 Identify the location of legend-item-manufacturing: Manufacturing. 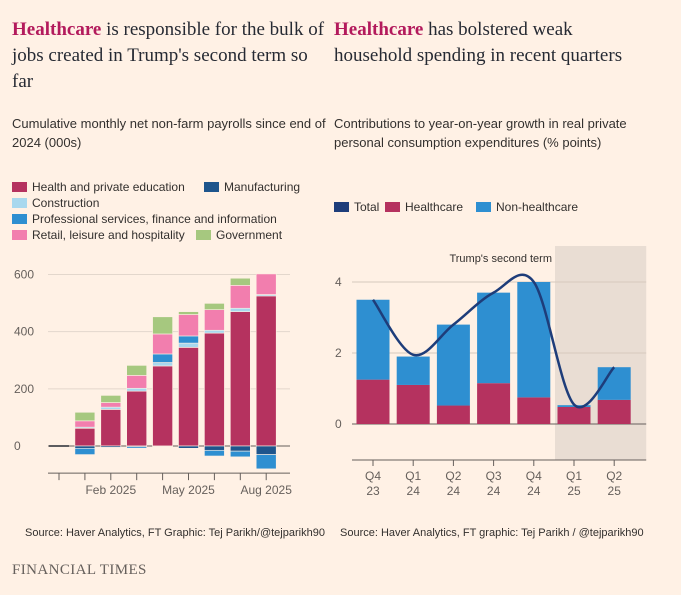
(252, 187).